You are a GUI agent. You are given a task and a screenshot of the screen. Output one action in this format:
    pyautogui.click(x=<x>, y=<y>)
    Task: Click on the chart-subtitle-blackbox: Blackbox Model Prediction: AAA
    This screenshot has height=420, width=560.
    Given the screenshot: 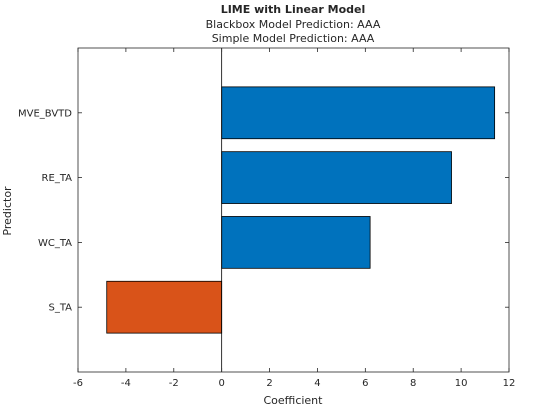 What is the action you would take?
    pyautogui.click(x=293, y=24)
    